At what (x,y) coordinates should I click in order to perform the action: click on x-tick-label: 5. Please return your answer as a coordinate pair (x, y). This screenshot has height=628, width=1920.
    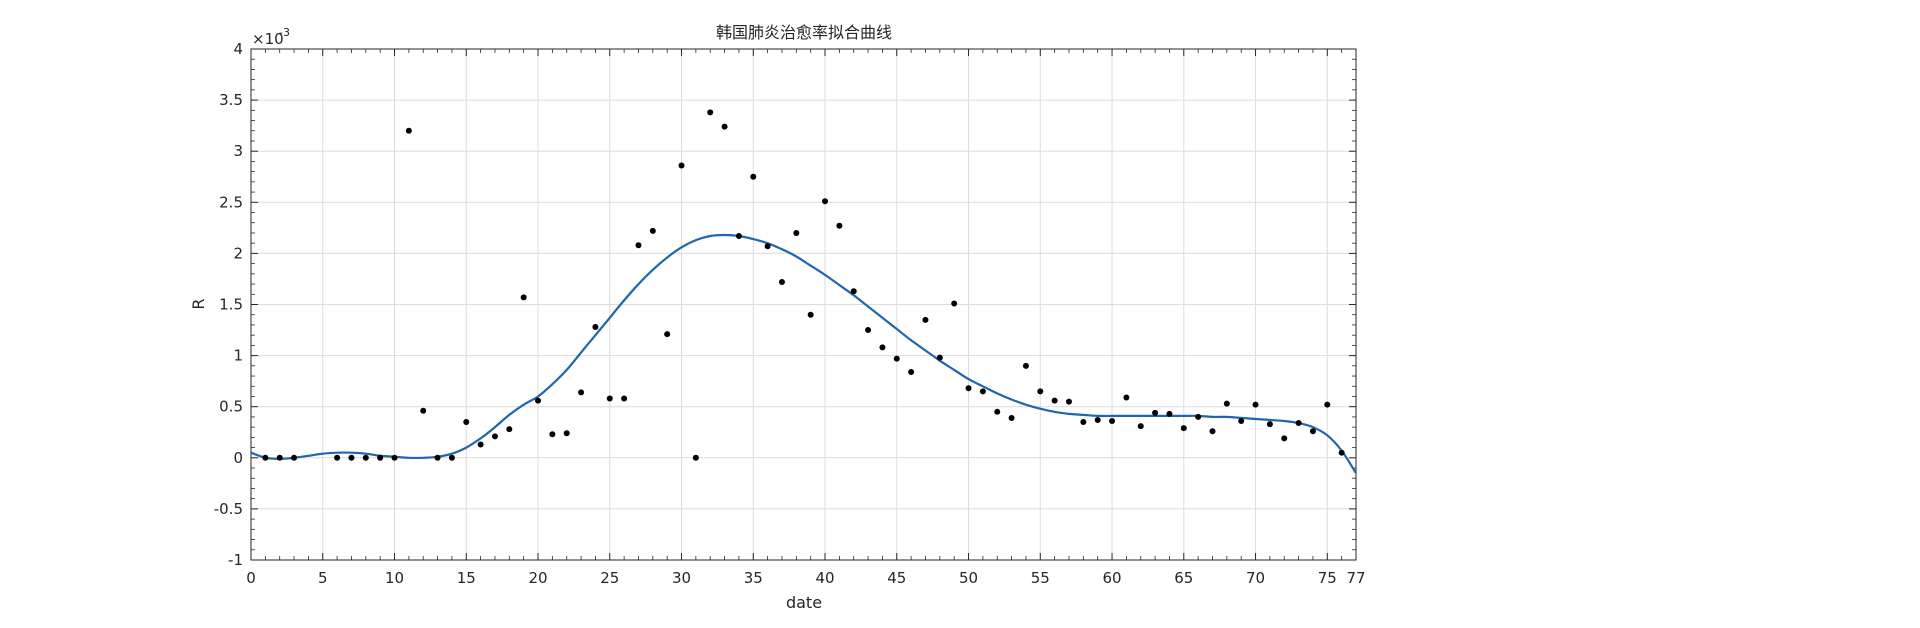
    Looking at the image, I should click on (323, 578).